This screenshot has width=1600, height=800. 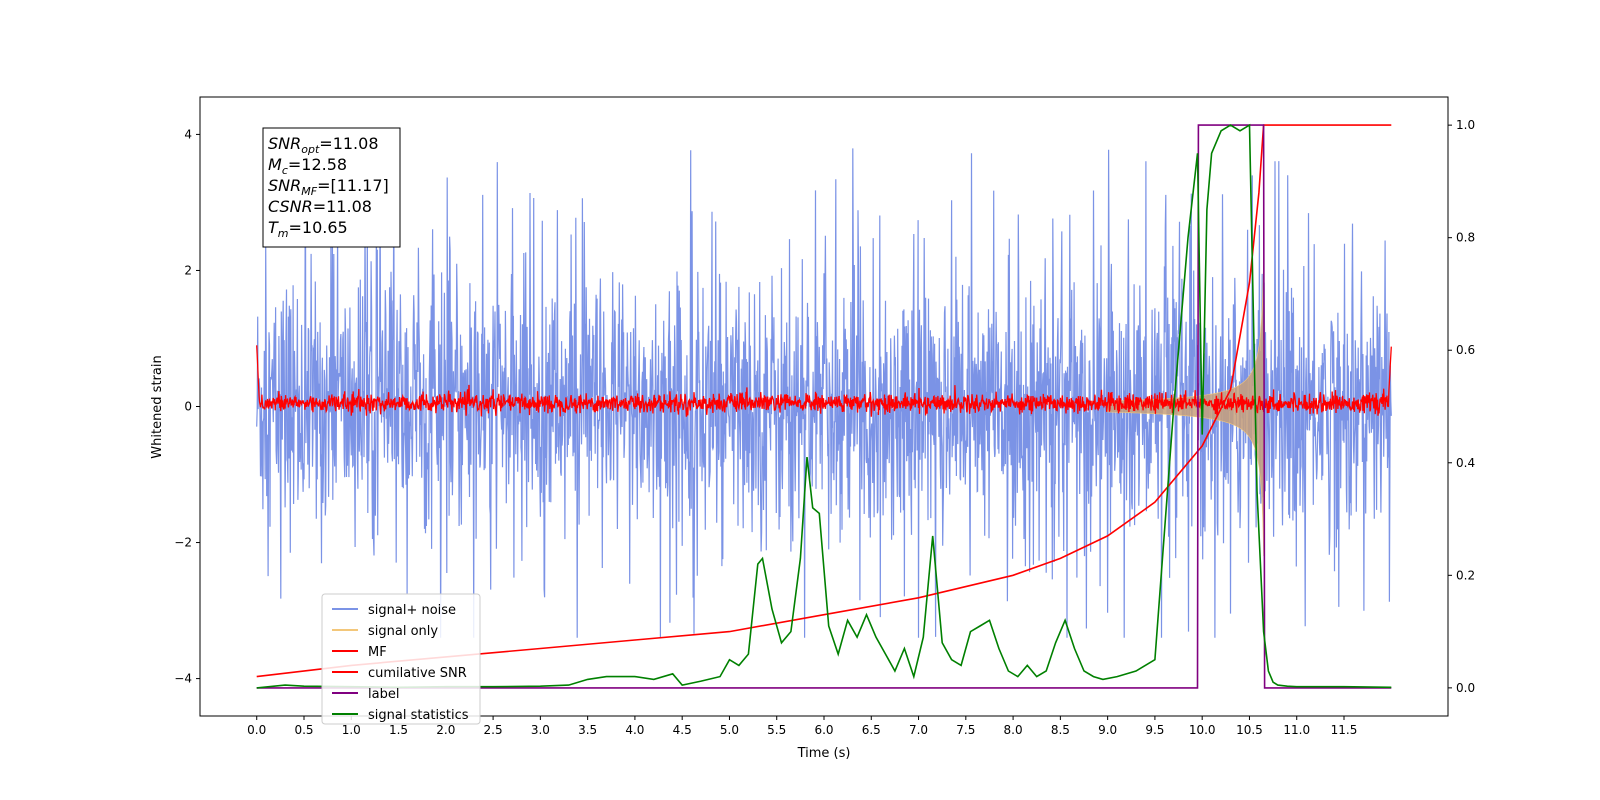 What do you see at coordinates (776, 730) in the screenshot?
I see `x-tick-label: 5.5` at bounding box center [776, 730].